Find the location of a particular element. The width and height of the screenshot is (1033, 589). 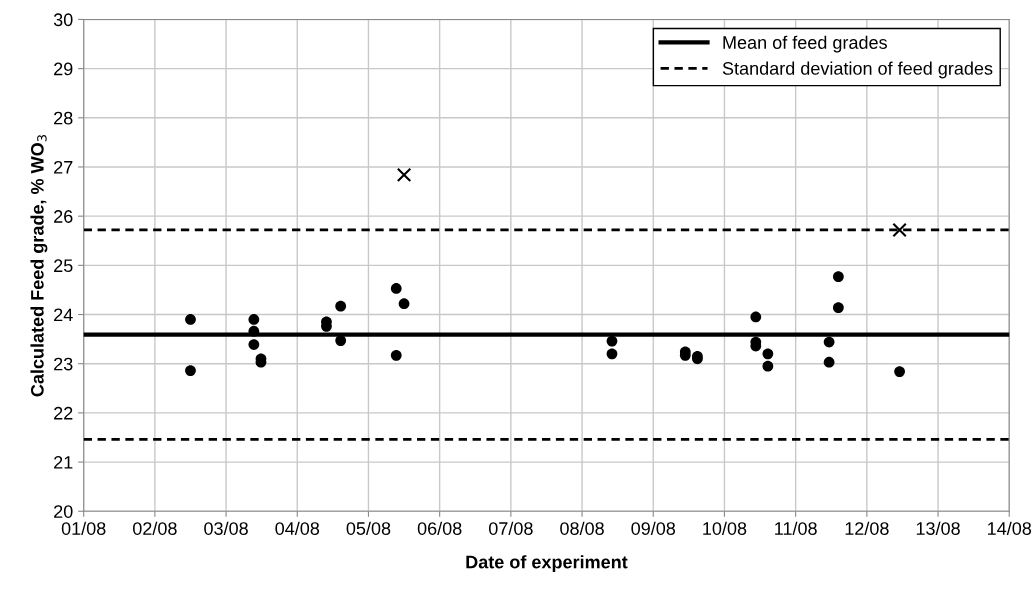

y-tick-label: 20 is located at coordinates (63, 511).